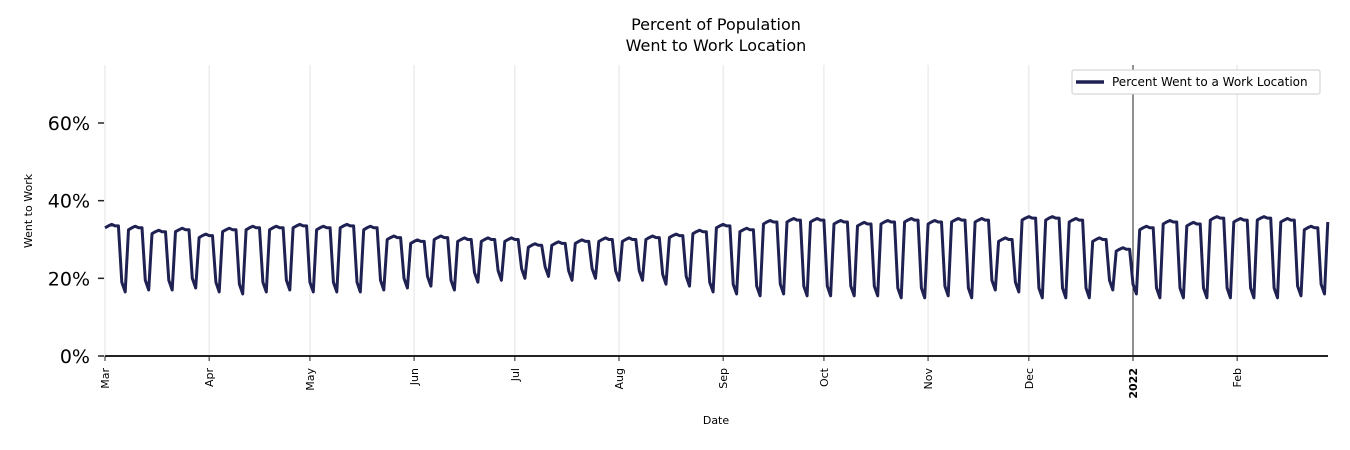 The image size is (1350, 450). Describe the element at coordinates (1133, 383) in the screenshot. I see `x-tick-label: 2022` at that location.